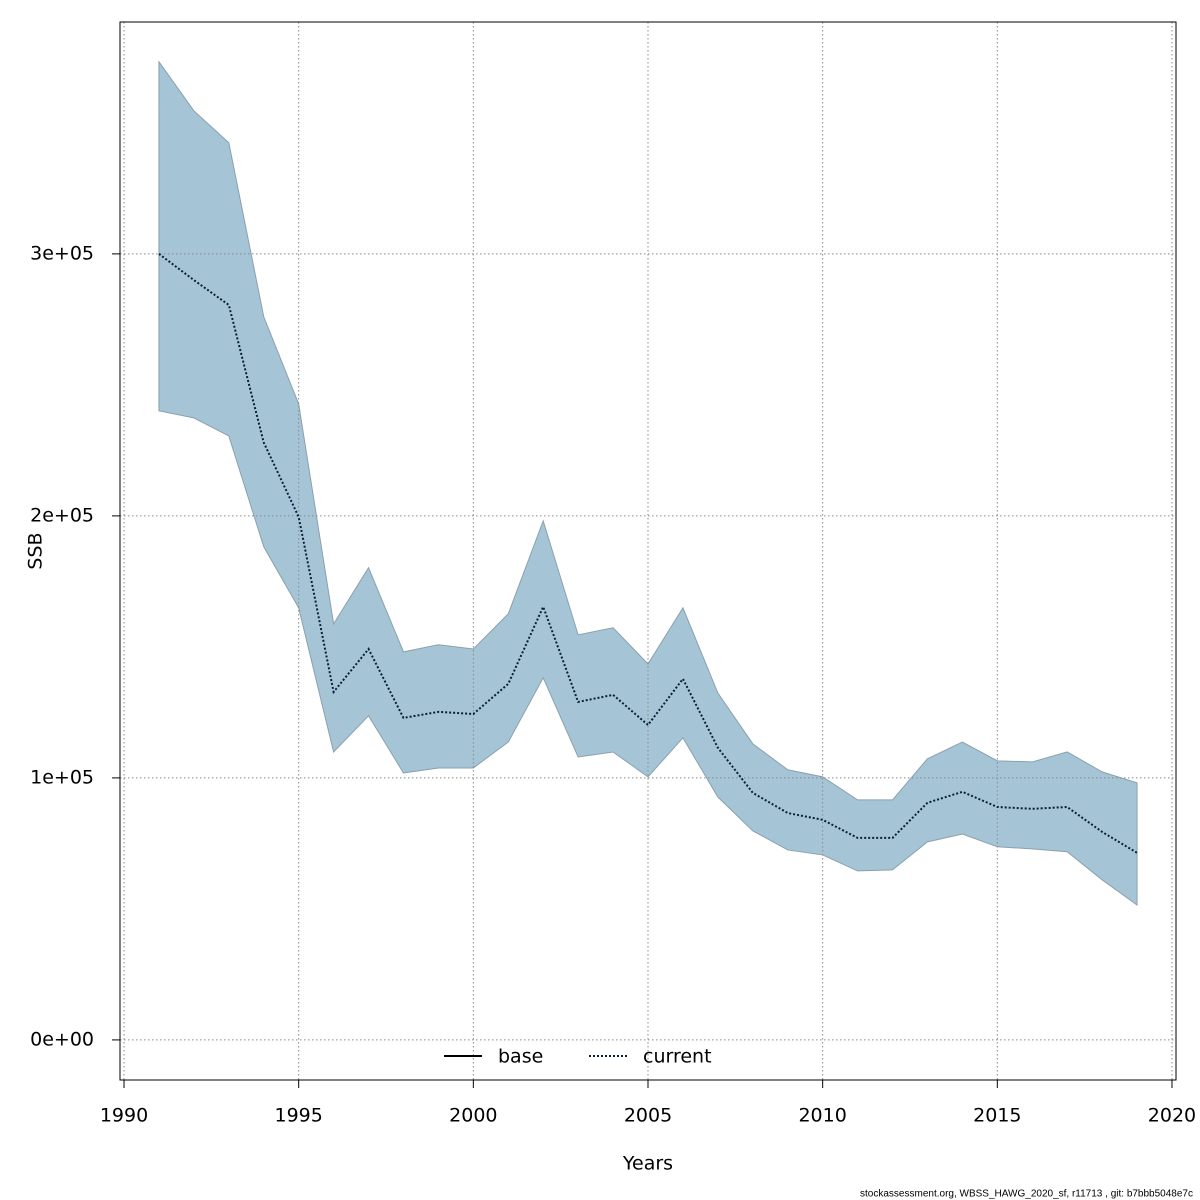 Image resolution: width=1200 pixels, height=1200 pixels. What do you see at coordinates (62, 777) in the screenshot?
I see `y-tick-label: 1e+05` at bounding box center [62, 777].